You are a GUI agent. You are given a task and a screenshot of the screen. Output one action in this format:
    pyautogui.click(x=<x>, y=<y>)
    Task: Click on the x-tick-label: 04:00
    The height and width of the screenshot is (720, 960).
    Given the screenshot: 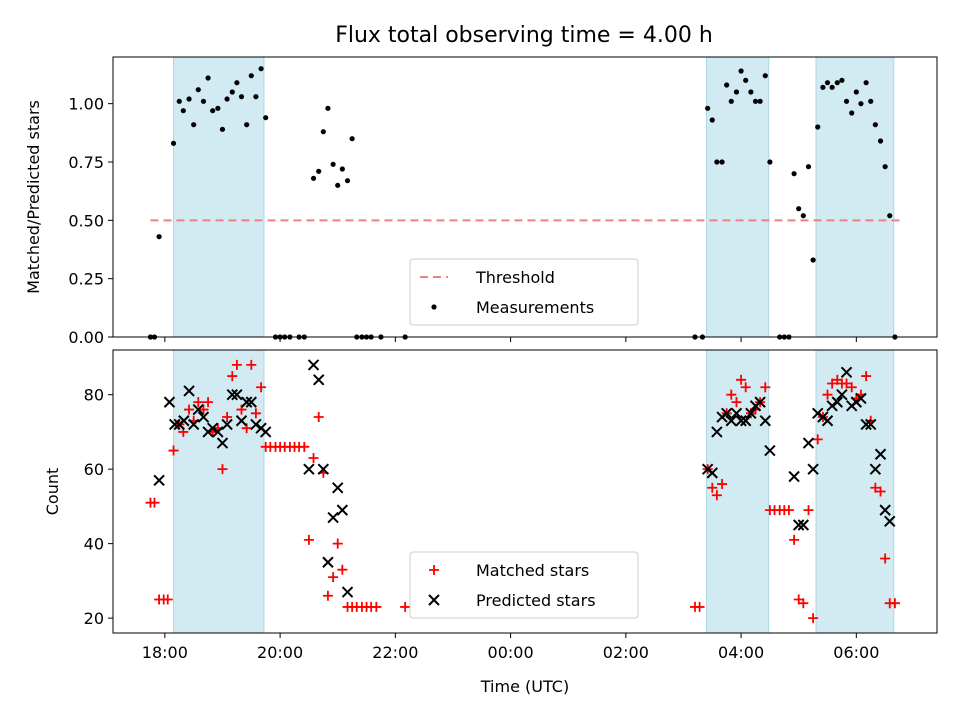 What is the action you would take?
    pyautogui.click(x=741, y=652)
    